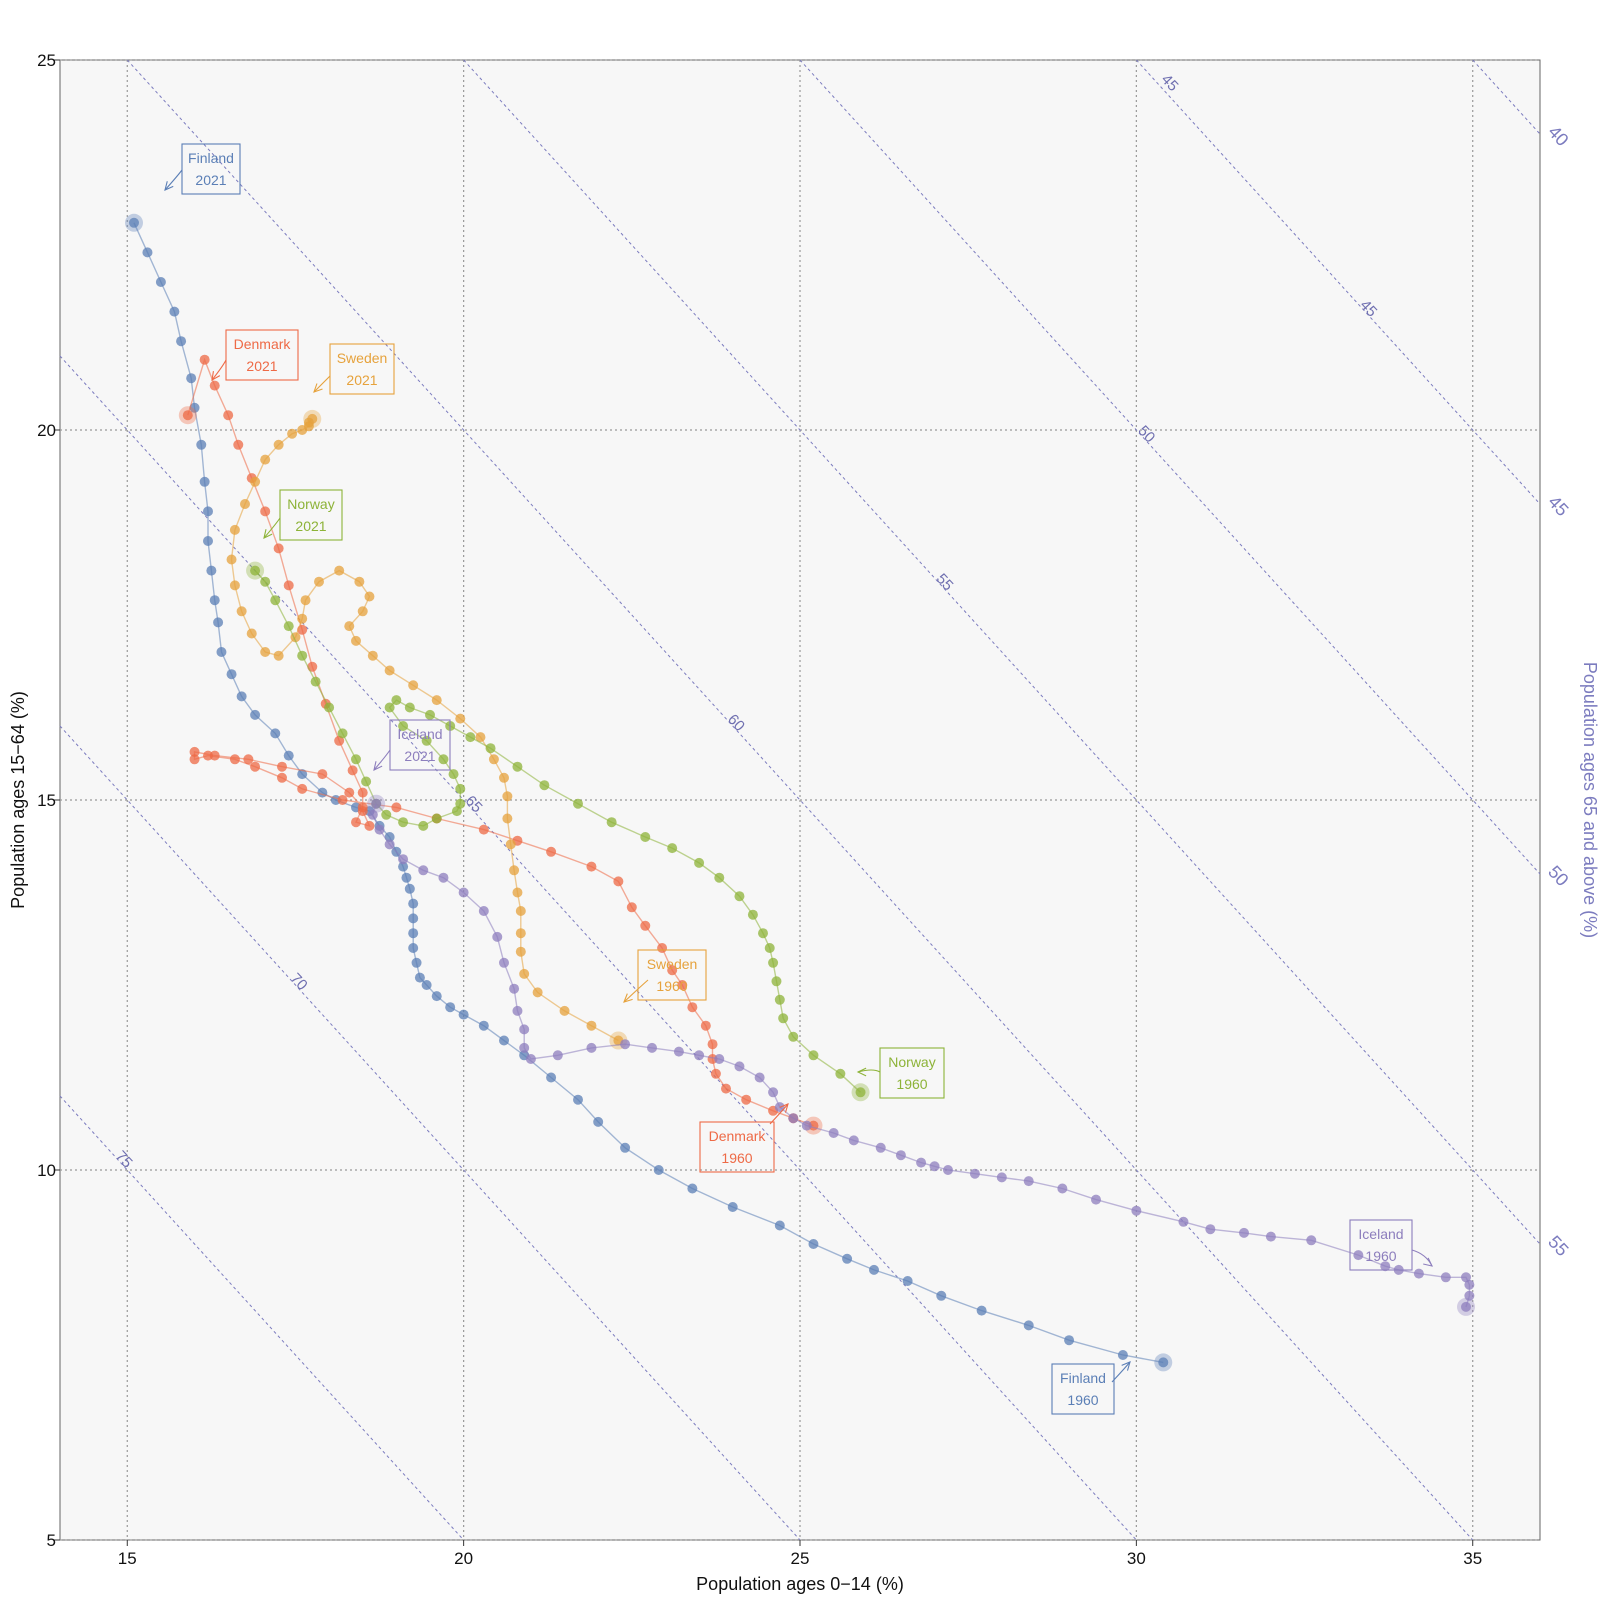  What do you see at coordinates (1590, 800) in the screenshot?
I see `right-axis-title: Population ages 65 and above (%)` at bounding box center [1590, 800].